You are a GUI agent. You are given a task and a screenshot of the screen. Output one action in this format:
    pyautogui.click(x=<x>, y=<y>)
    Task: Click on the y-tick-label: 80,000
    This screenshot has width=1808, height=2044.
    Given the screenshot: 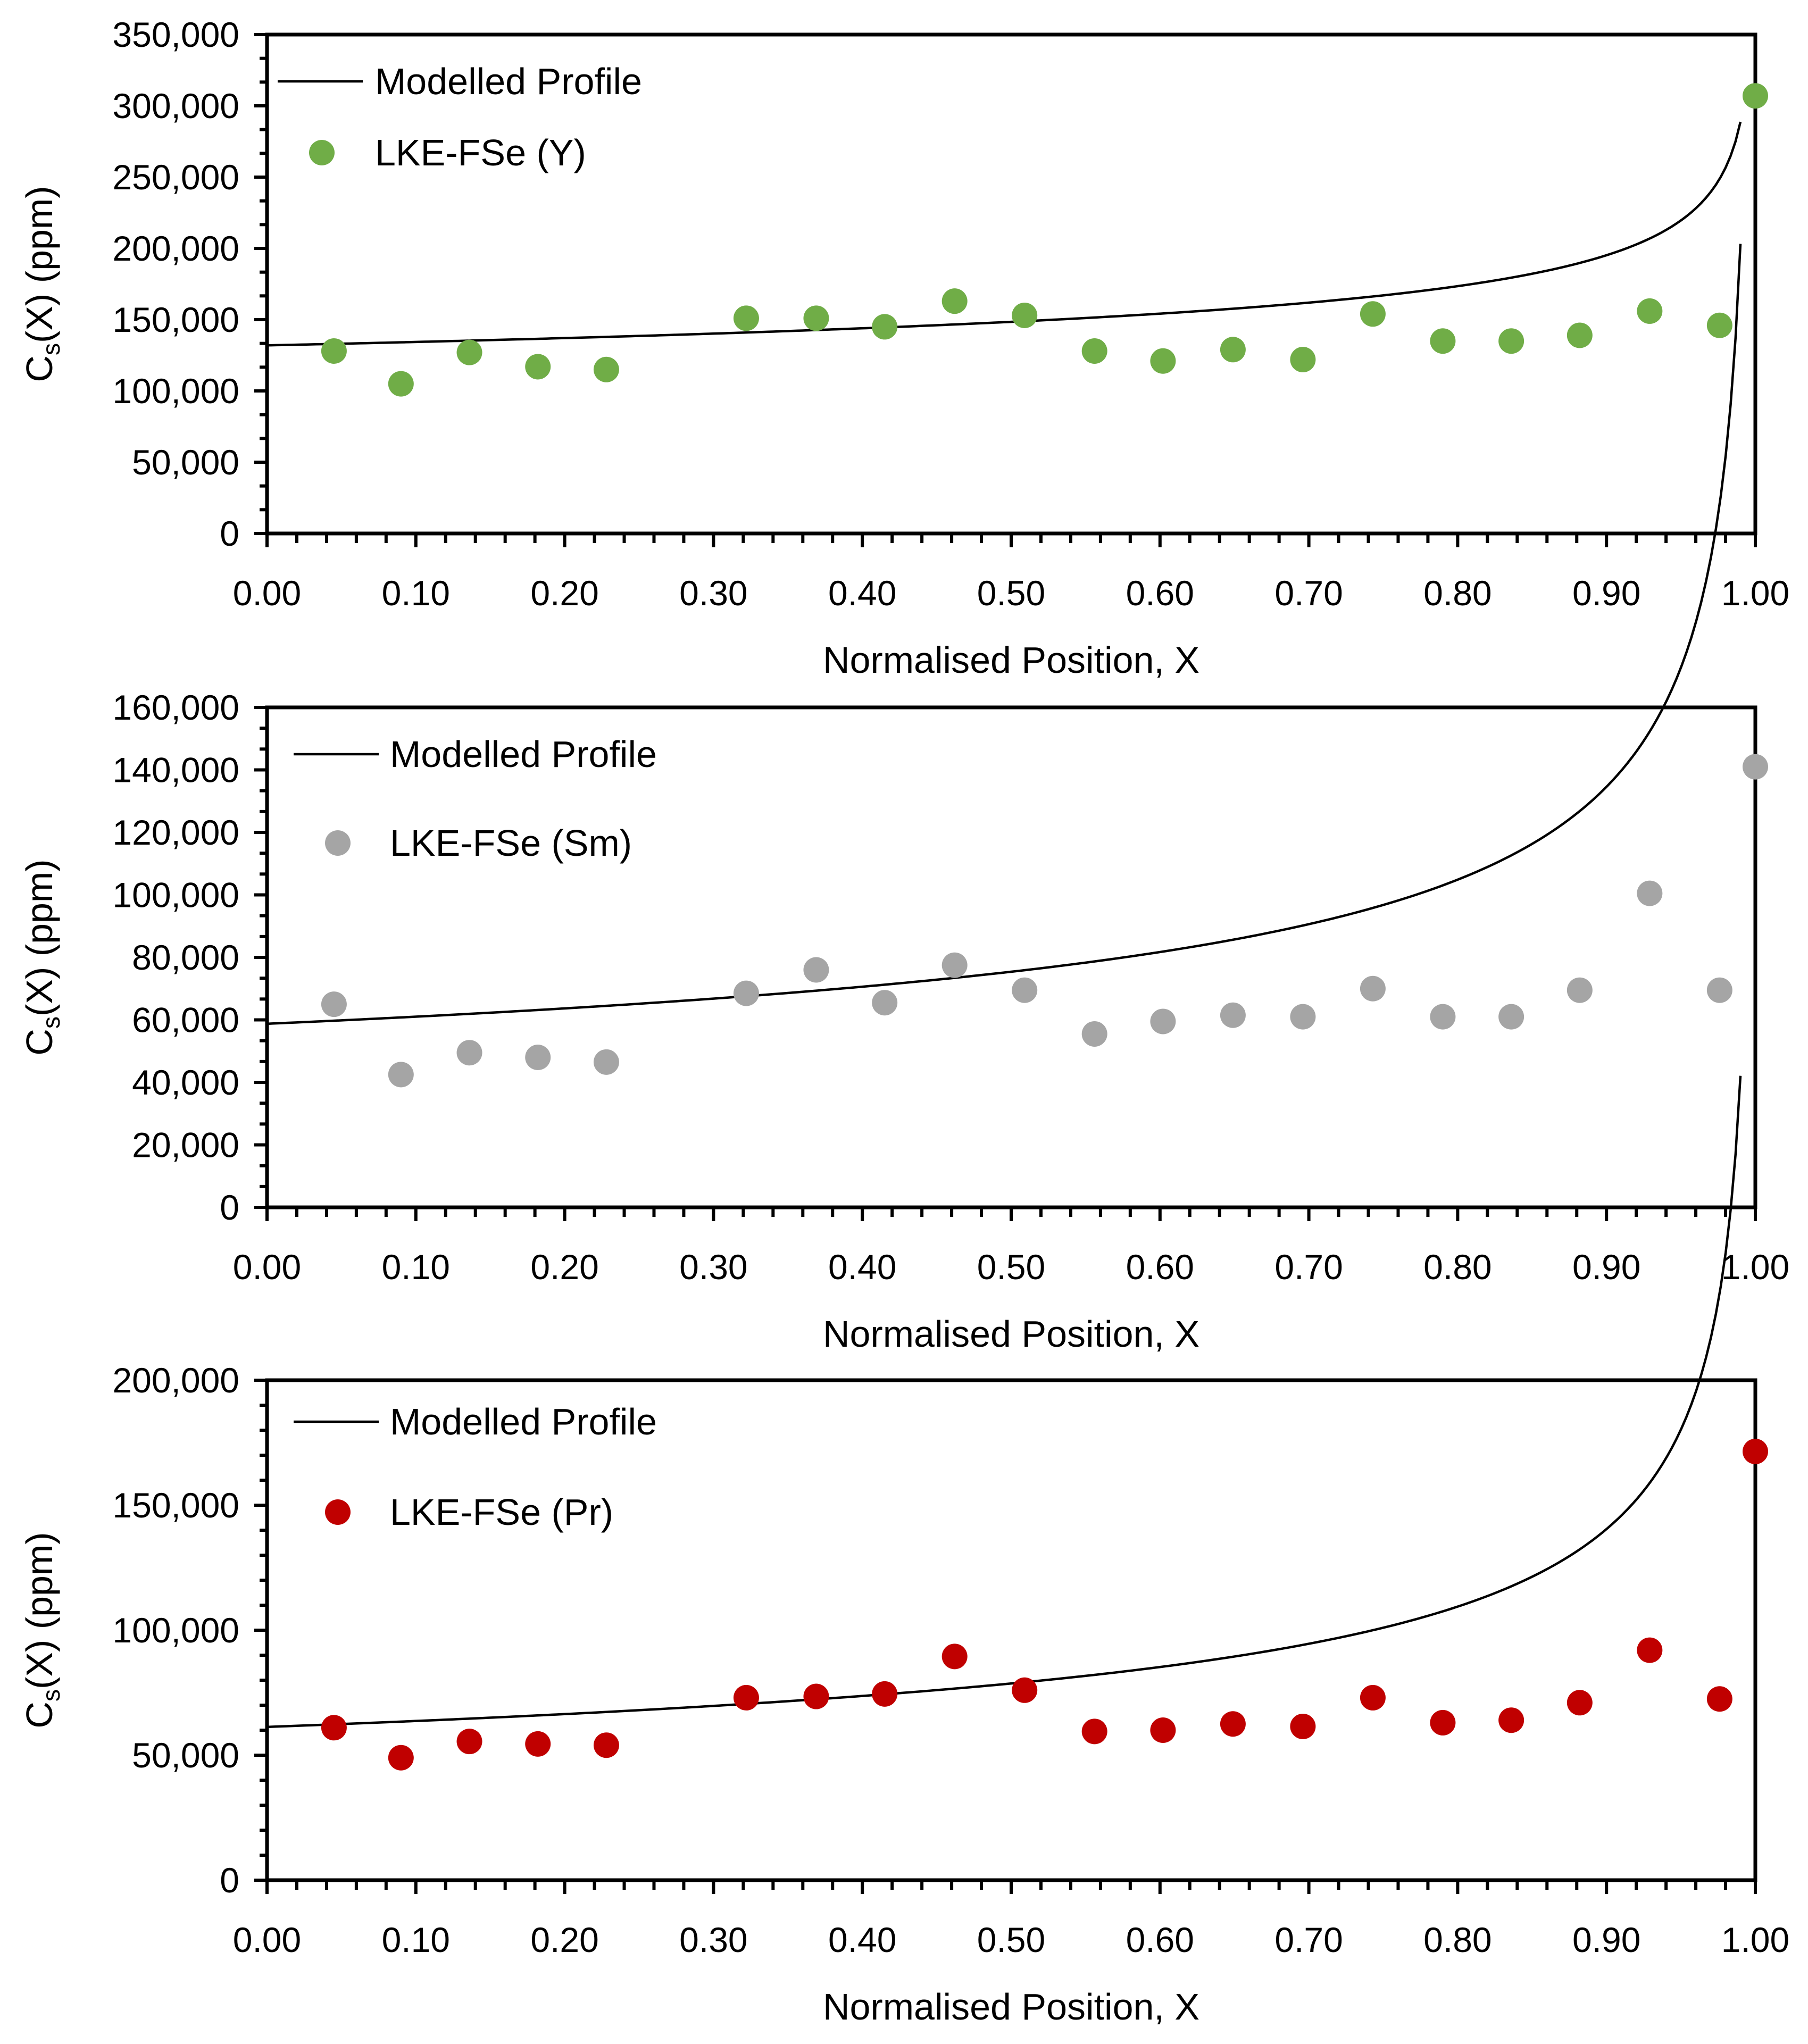 What is the action you would take?
    pyautogui.click(x=185, y=957)
    